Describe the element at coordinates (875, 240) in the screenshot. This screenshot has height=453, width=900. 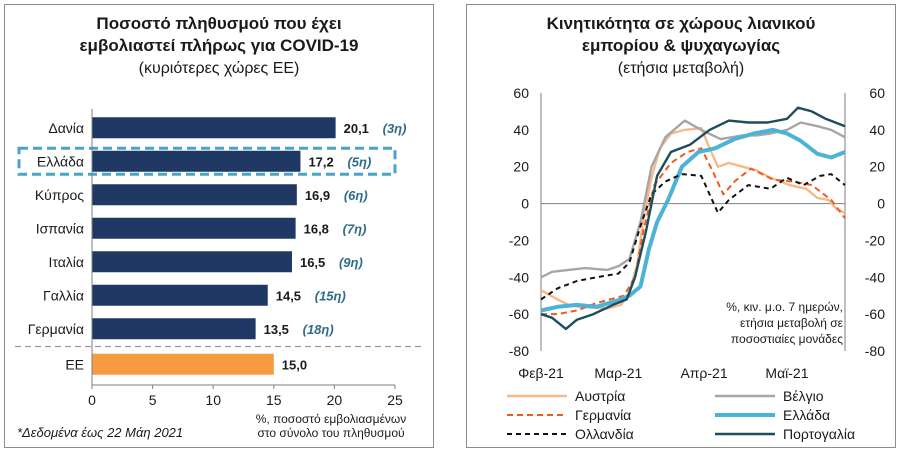
I see `right-y-tick-label: -20` at that location.